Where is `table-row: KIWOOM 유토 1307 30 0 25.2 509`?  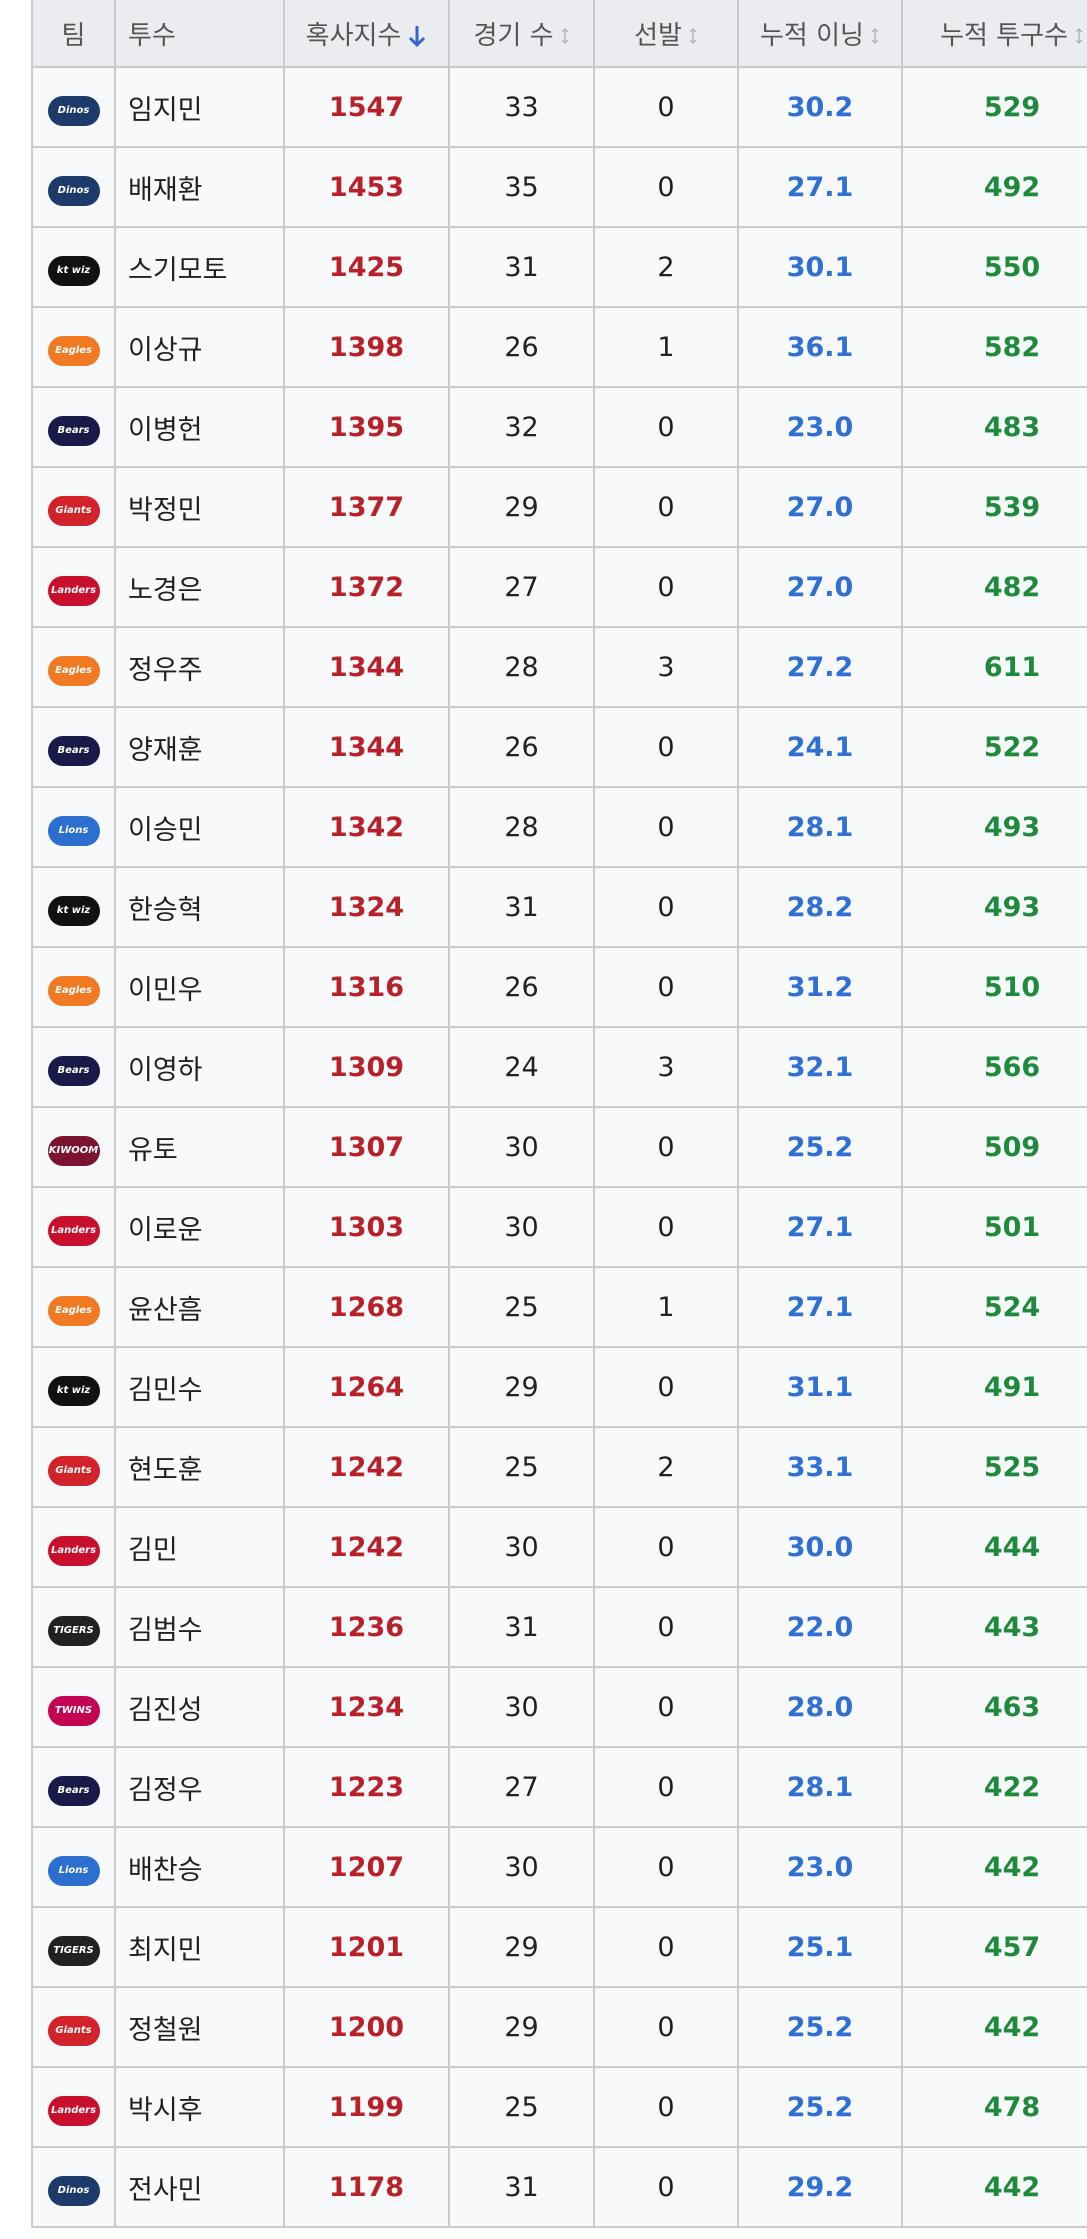
table-row: KIWOOM 유토 1307 30 0 25.2 509 is located at coordinates (559, 1147).